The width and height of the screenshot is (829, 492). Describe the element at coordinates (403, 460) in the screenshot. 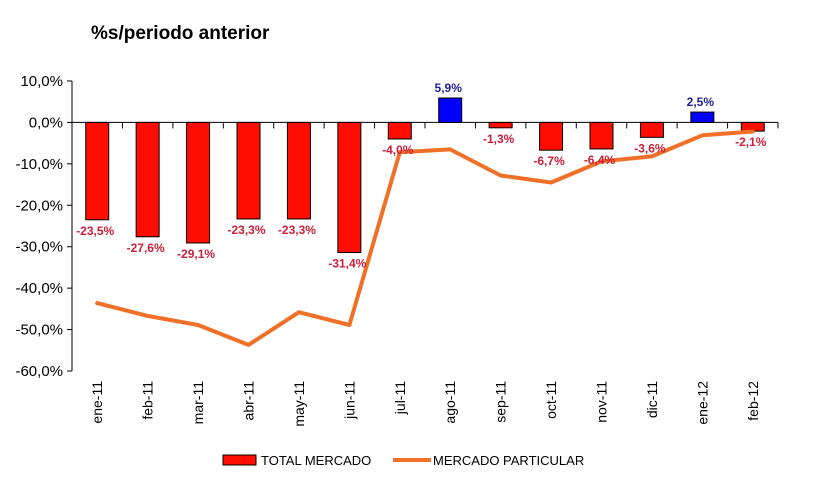

I see `legend: TOTAL MERCADO MERCADO PARTICULAR` at that location.